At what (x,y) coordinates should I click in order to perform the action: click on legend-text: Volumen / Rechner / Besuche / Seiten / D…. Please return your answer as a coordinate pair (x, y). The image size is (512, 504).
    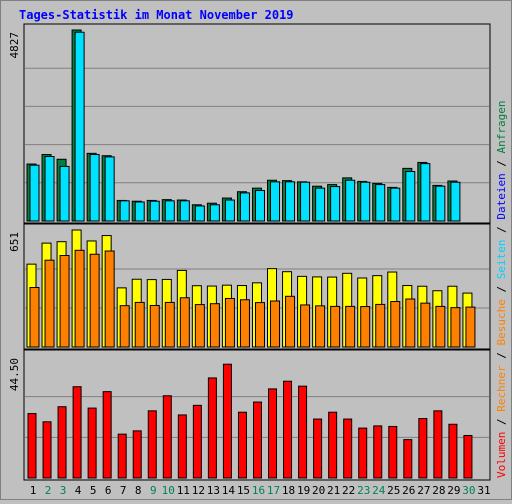
    Looking at the image, I should click on (501, 289).